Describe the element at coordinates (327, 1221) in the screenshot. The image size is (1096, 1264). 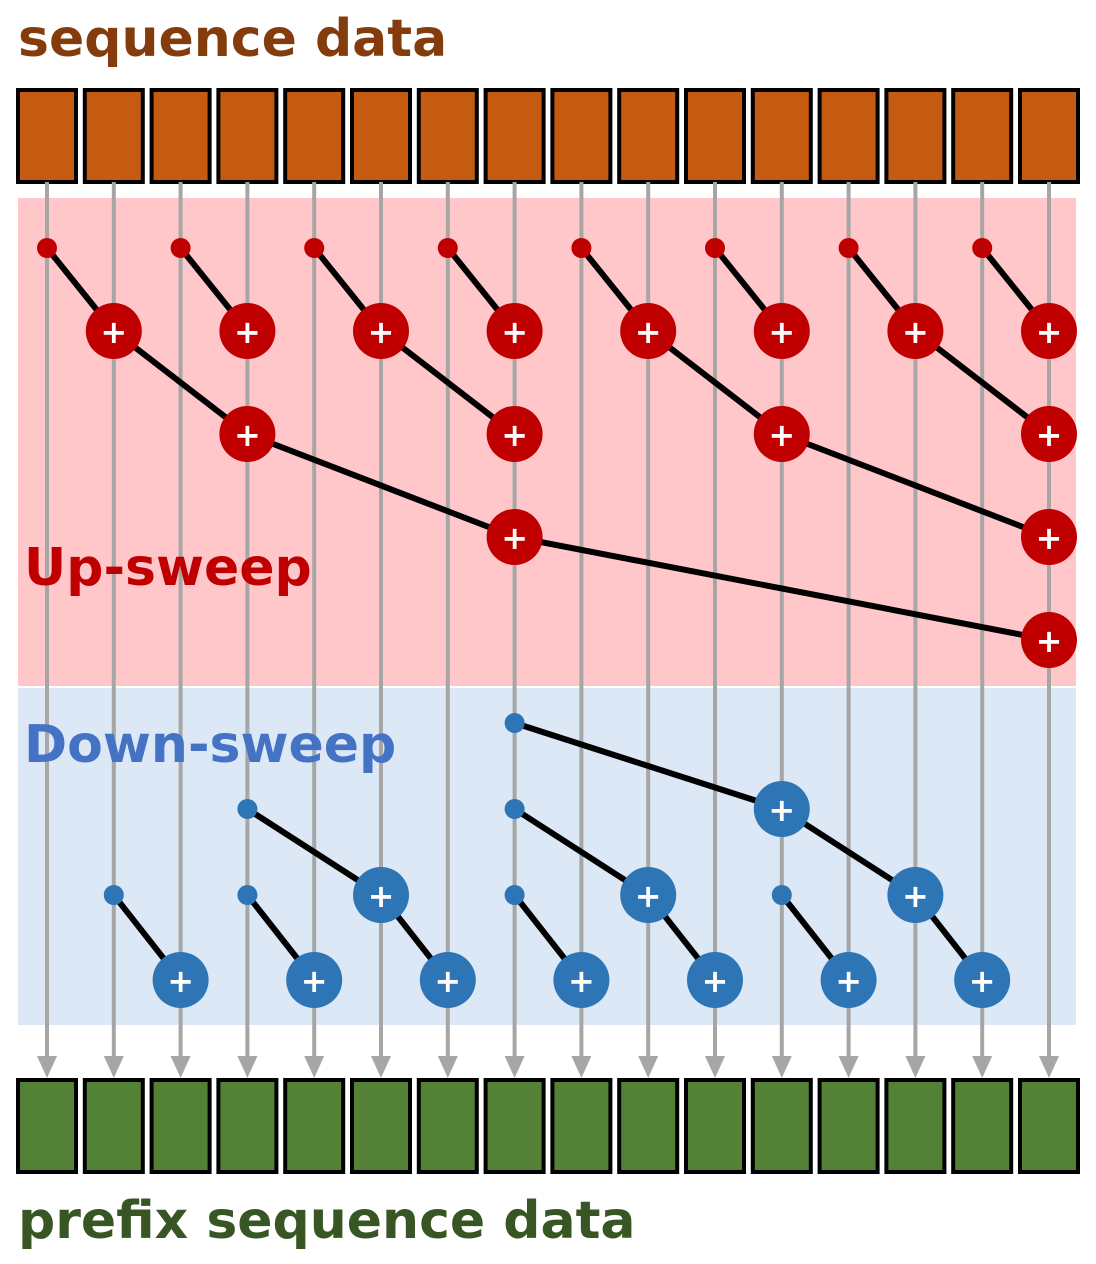
I see `output-title: prefix sequence data` at that location.